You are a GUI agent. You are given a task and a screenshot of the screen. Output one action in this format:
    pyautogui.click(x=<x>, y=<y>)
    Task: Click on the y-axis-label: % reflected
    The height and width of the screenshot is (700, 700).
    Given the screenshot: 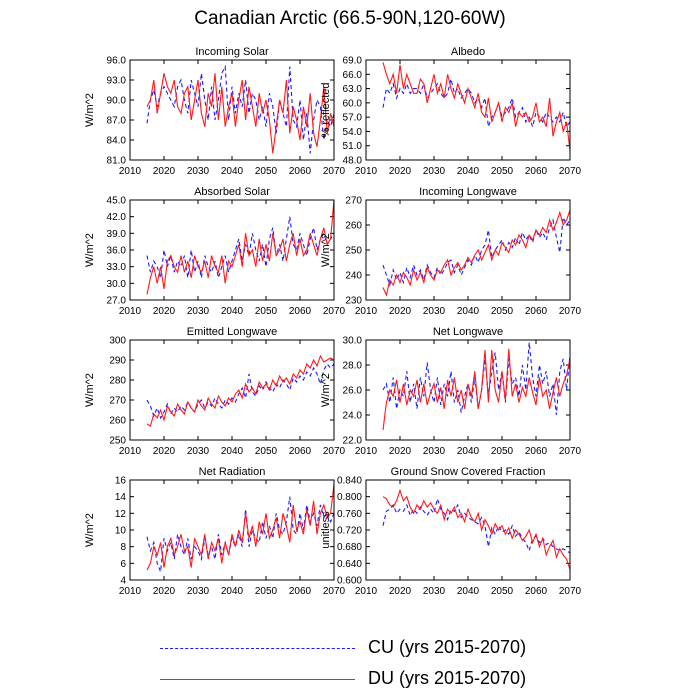 What is the action you would take?
    pyautogui.click(x=326, y=109)
    